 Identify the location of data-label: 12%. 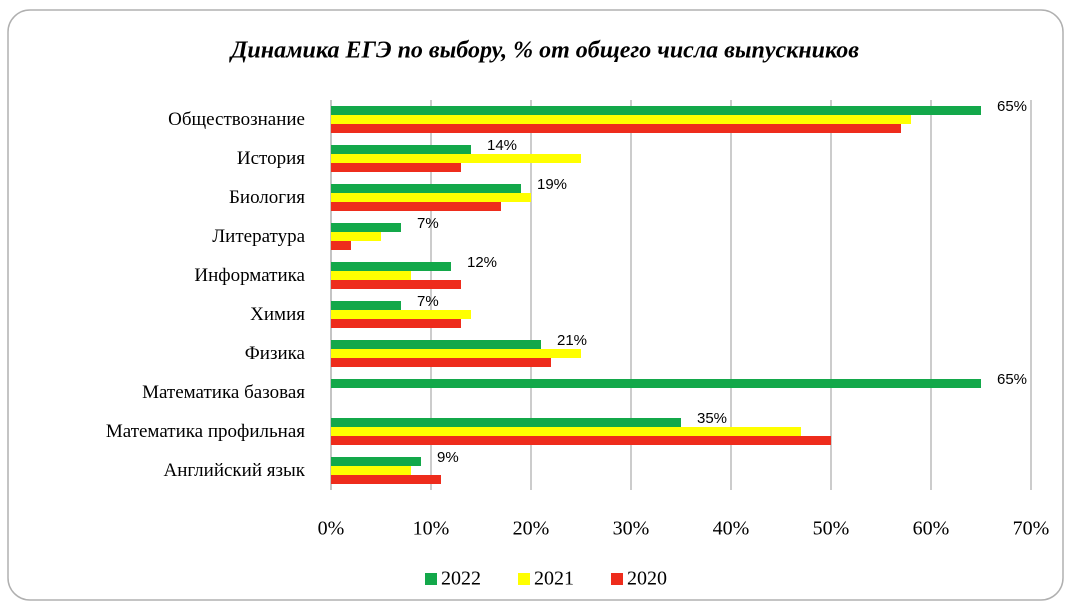
(482, 262).